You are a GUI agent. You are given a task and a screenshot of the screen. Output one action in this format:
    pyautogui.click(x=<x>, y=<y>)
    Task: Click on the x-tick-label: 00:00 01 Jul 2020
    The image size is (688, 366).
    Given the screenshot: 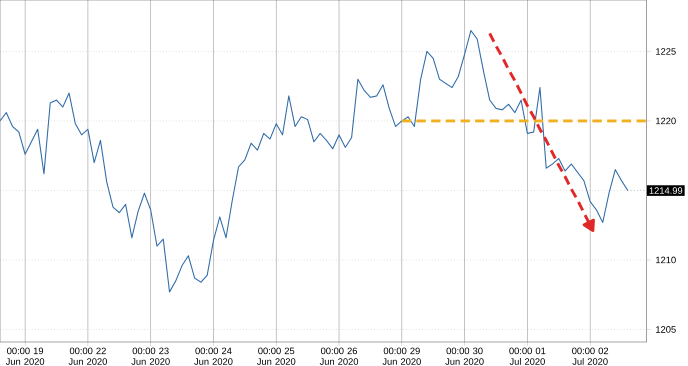 What is the action you would take?
    pyautogui.click(x=527, y=356)
    